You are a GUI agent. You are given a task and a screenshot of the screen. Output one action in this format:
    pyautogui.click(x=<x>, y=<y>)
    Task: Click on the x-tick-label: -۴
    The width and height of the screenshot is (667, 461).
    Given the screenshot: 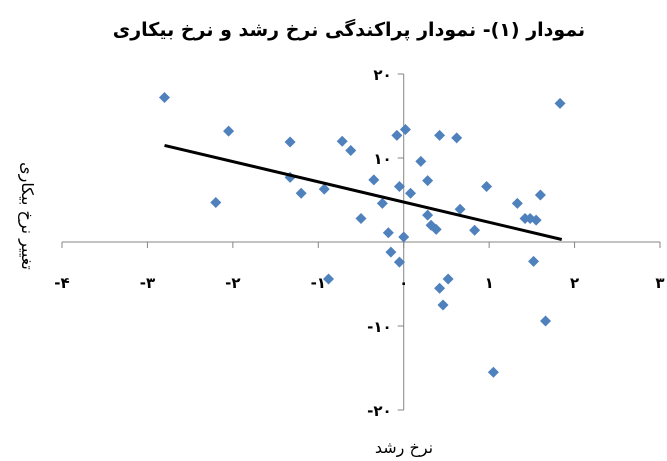 What is the action you would take?
    pyautogui.click(x=61, y=283)
    